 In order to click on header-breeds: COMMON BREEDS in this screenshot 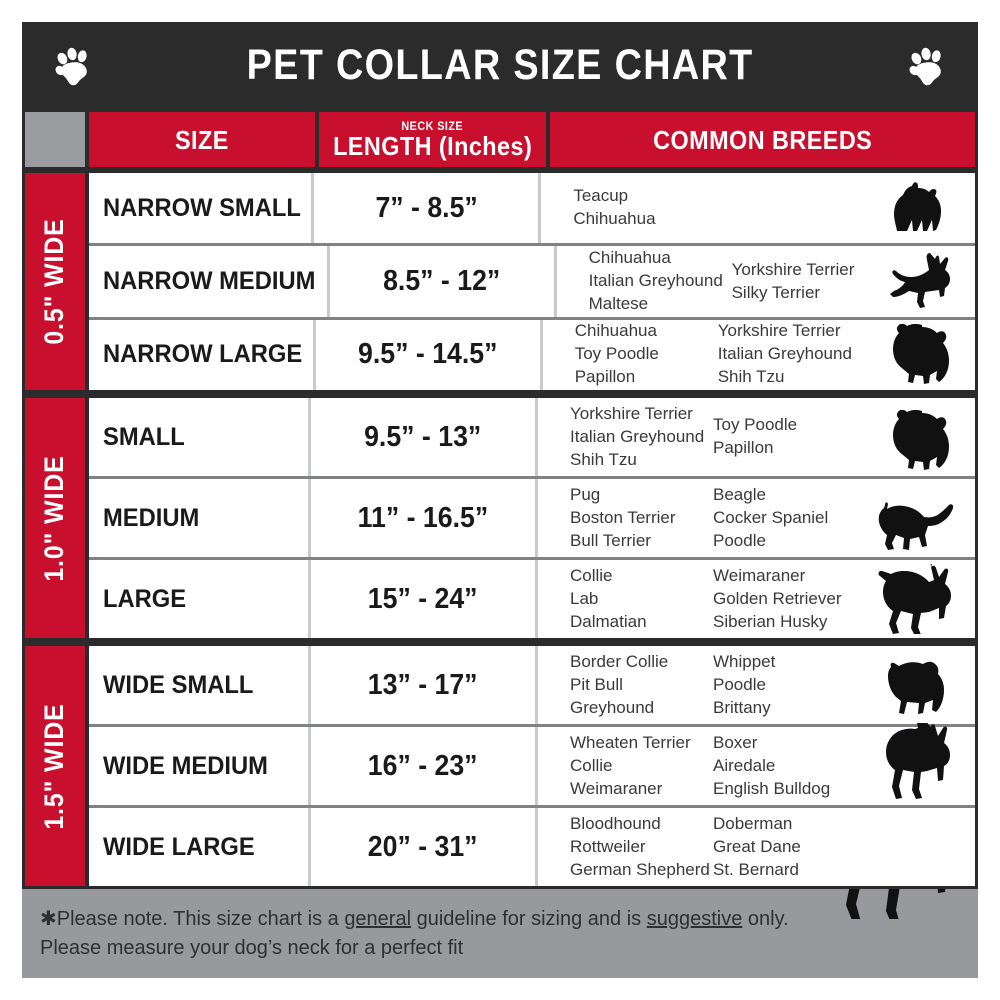, I will do `click(762, 139)`.